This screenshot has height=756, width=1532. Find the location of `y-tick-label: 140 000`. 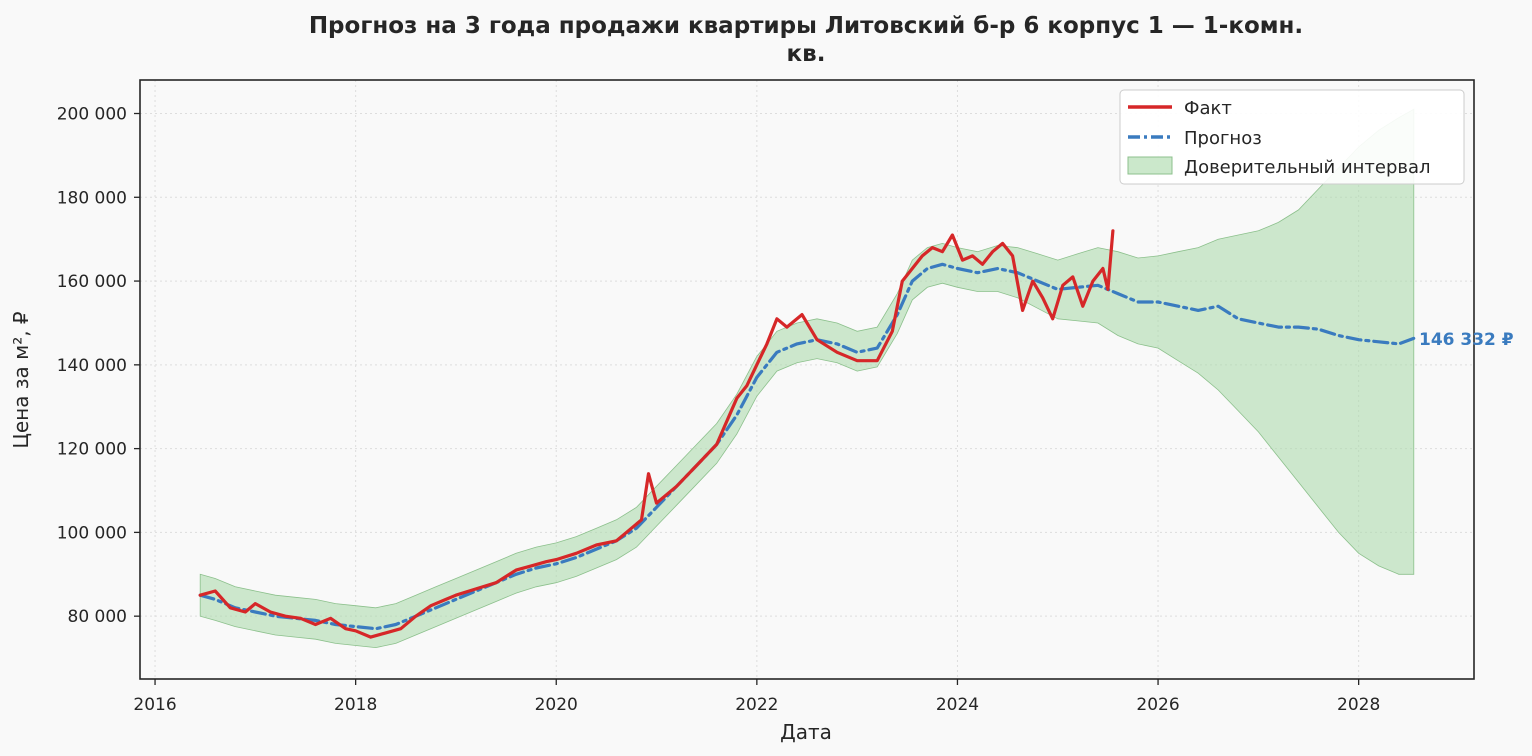

y-tick-label: 140 000 is located at coordinates (92, 366).